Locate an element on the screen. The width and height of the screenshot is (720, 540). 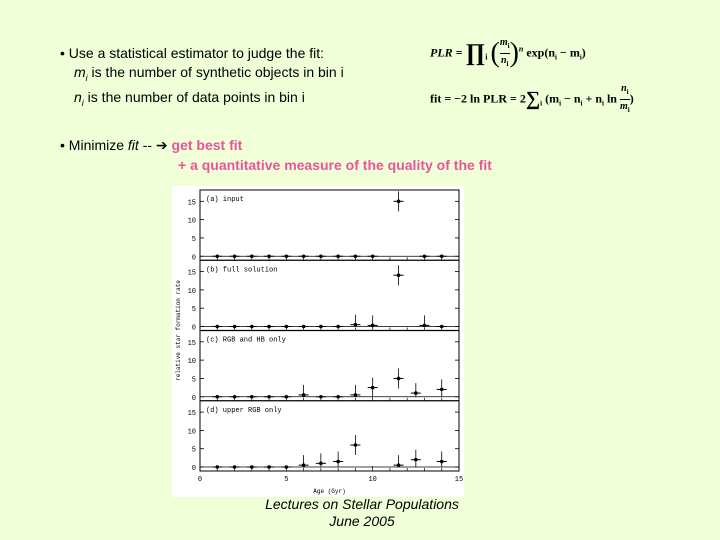
best-fit-text: get best fit is located at coordinates (207, 145).